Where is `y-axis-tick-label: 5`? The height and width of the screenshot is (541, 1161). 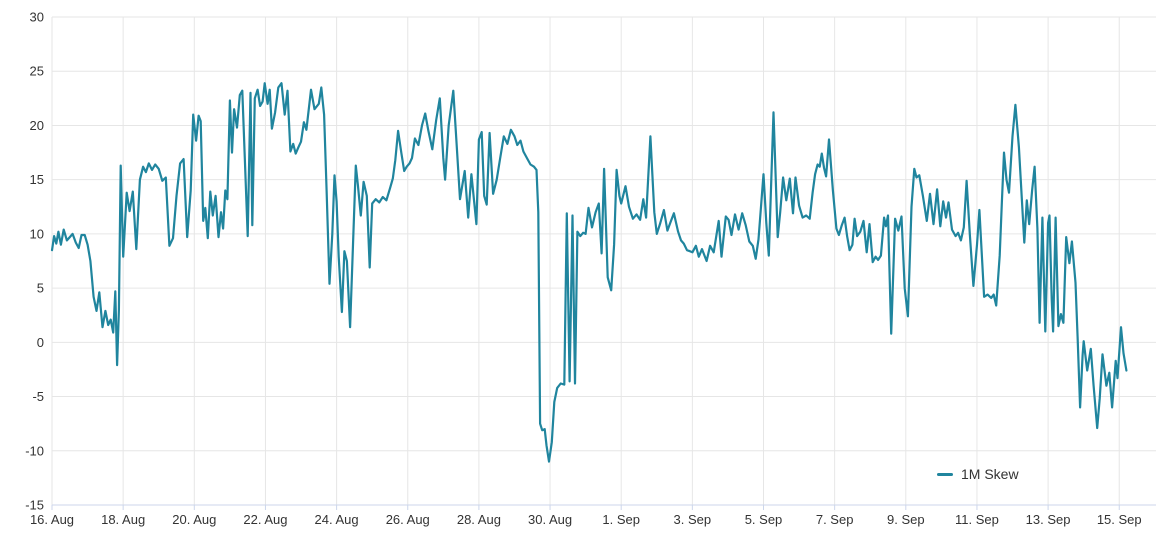 y-axis-tick-label: 5 is located at coordinates (40, 288).